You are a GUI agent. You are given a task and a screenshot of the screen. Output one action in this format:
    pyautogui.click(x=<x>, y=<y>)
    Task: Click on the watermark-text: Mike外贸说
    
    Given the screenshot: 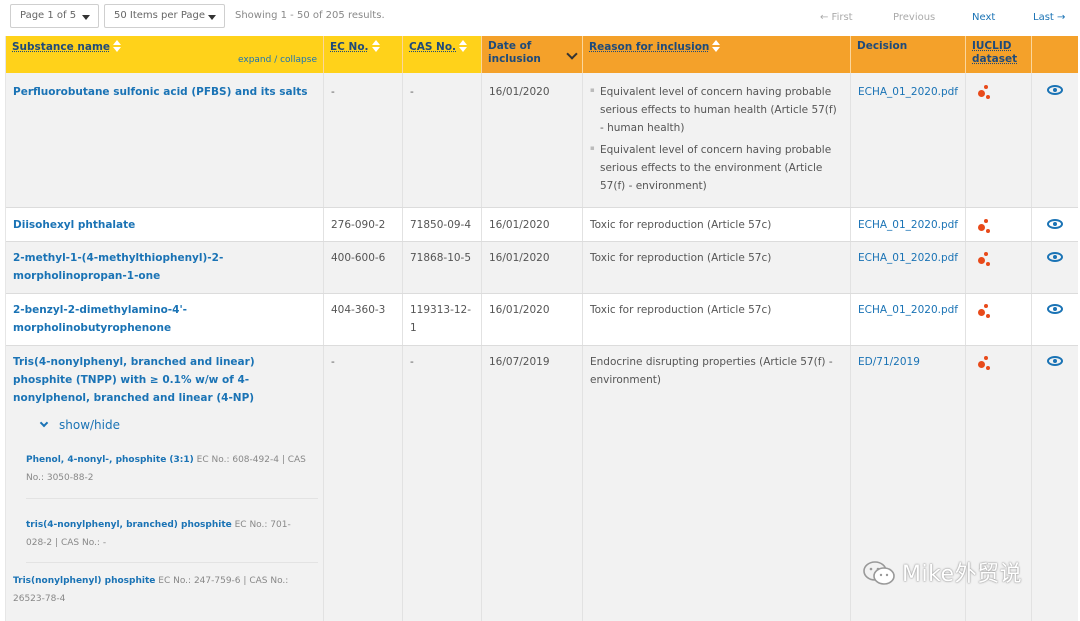 What is the action you would take?
    pyautogui.click(x=962, y=574)
    